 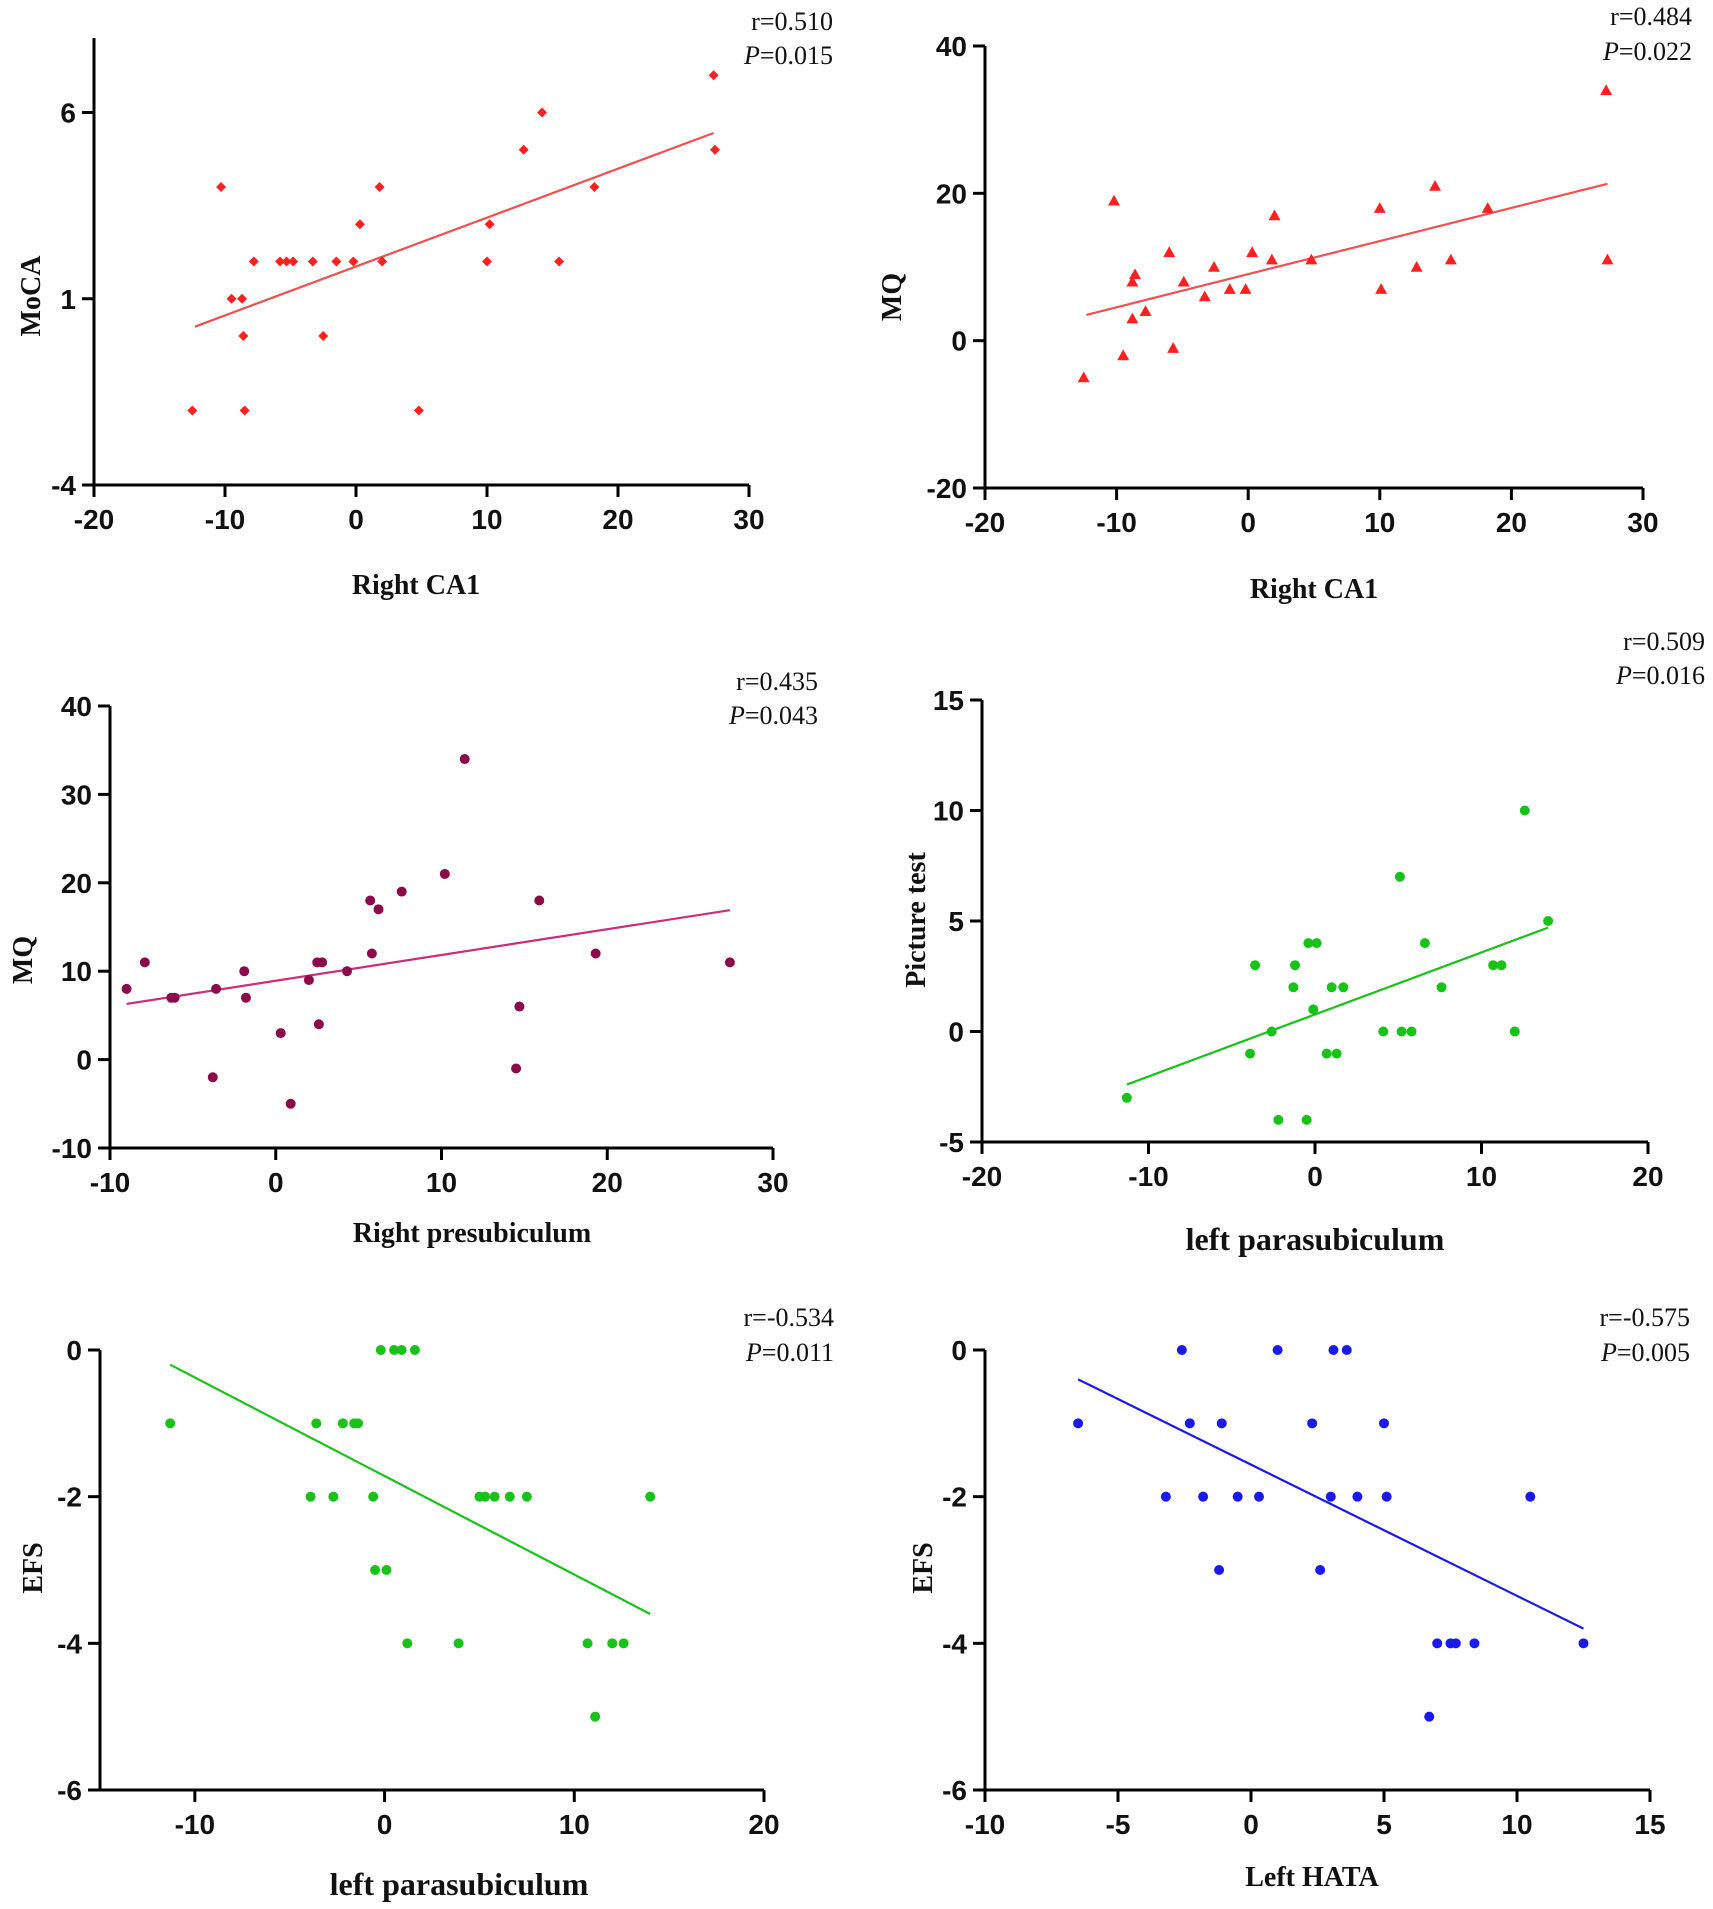 What do you see at coordinates (1660, 675) in the screenshot?
I see `stat-p: P=0.016` at bounding box center [1660, 675].